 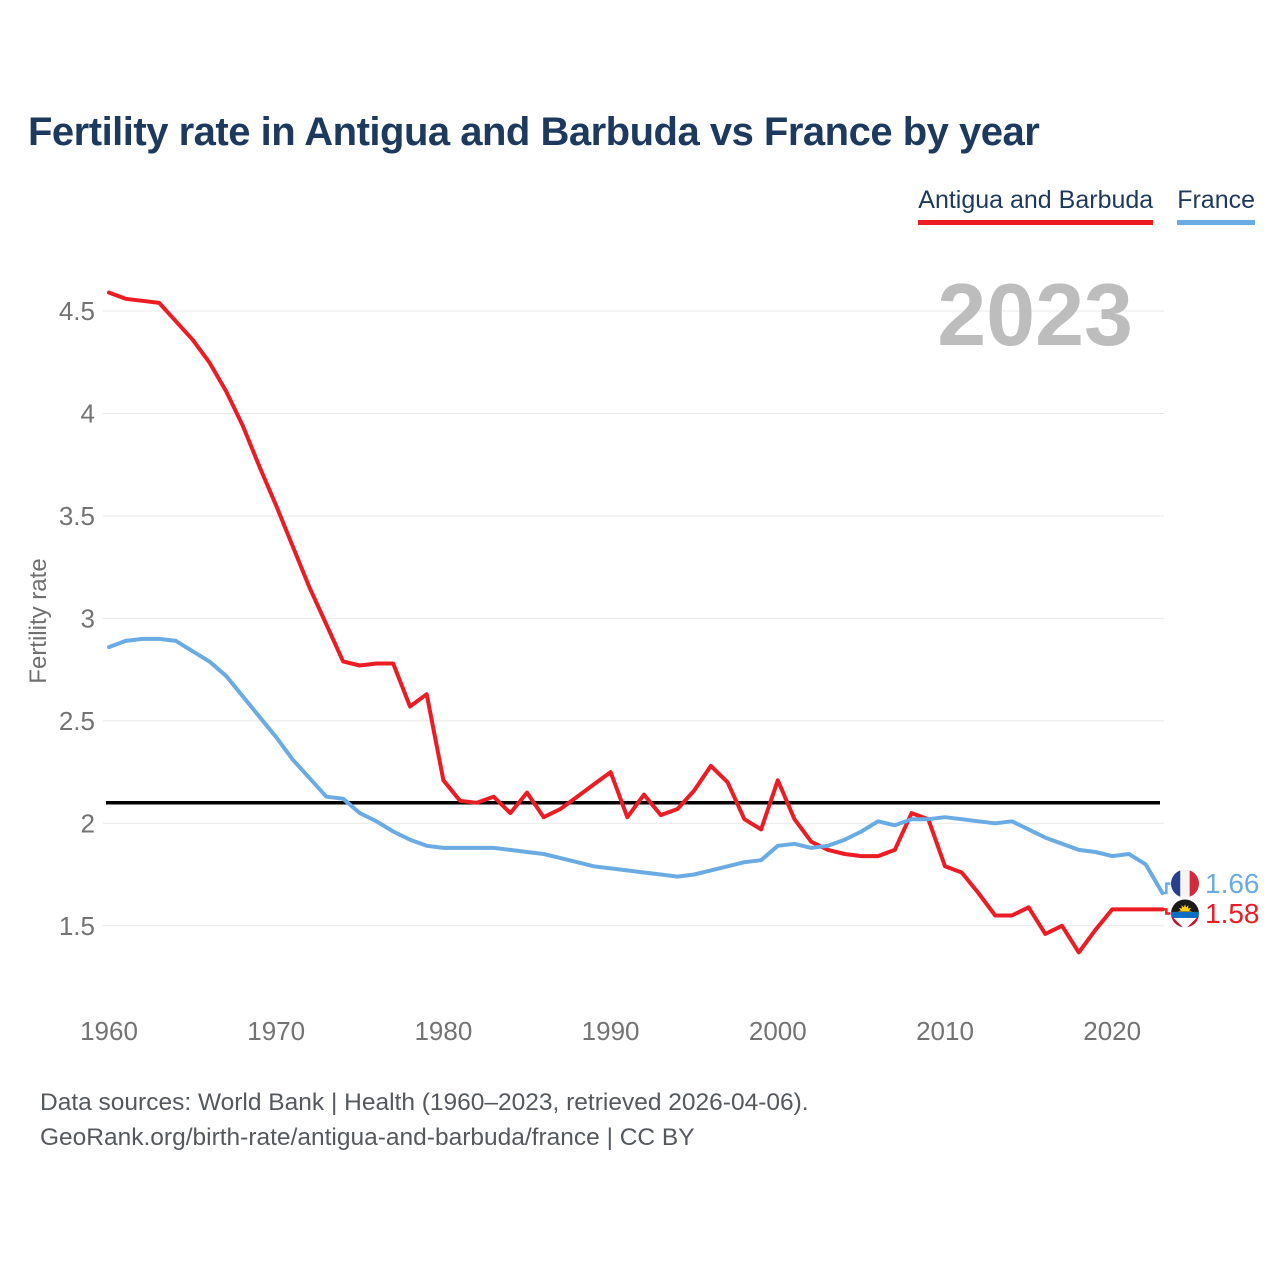 I want to click on x-tick-label: 1980, so click(x=443, y=1031).